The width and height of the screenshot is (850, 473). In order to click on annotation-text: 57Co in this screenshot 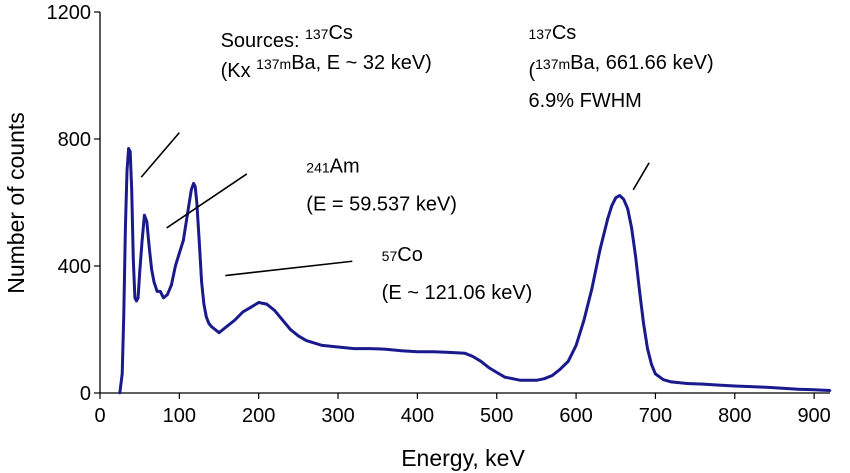, I will do `click(402, 255)`.